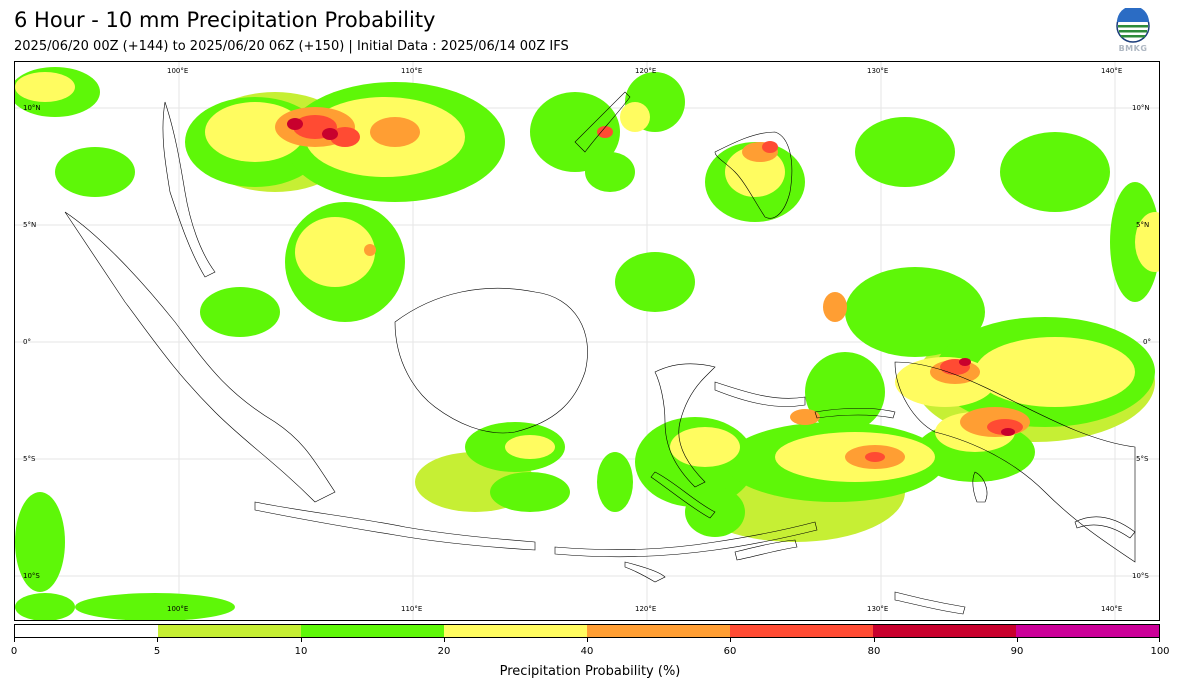 This screenshot has width=1180, height=690. Describe the element at coordinates (587, 651) in the screenshot. I see `colorbar-tick-label: 40` at that location.